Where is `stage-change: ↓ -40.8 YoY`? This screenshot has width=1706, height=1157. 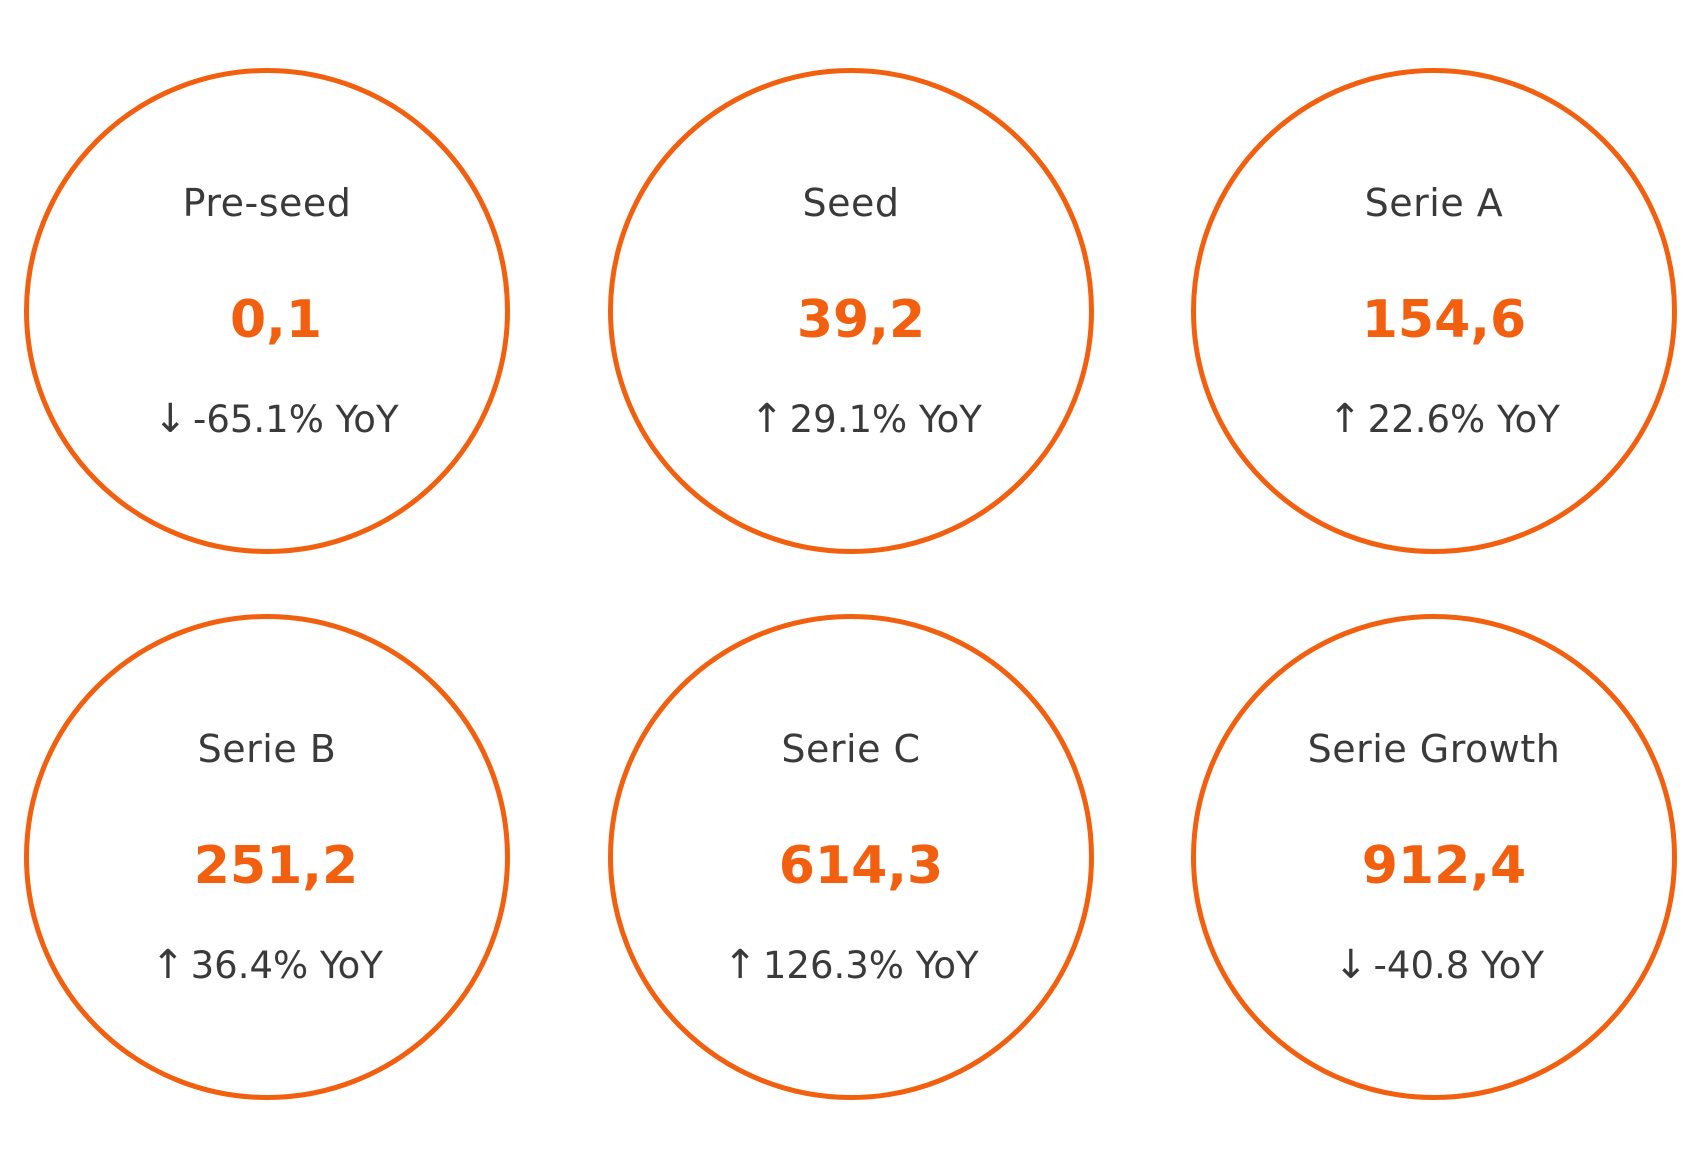 stage-change: ↓ -40.8 YoY is located at coordinates (1434, 965).